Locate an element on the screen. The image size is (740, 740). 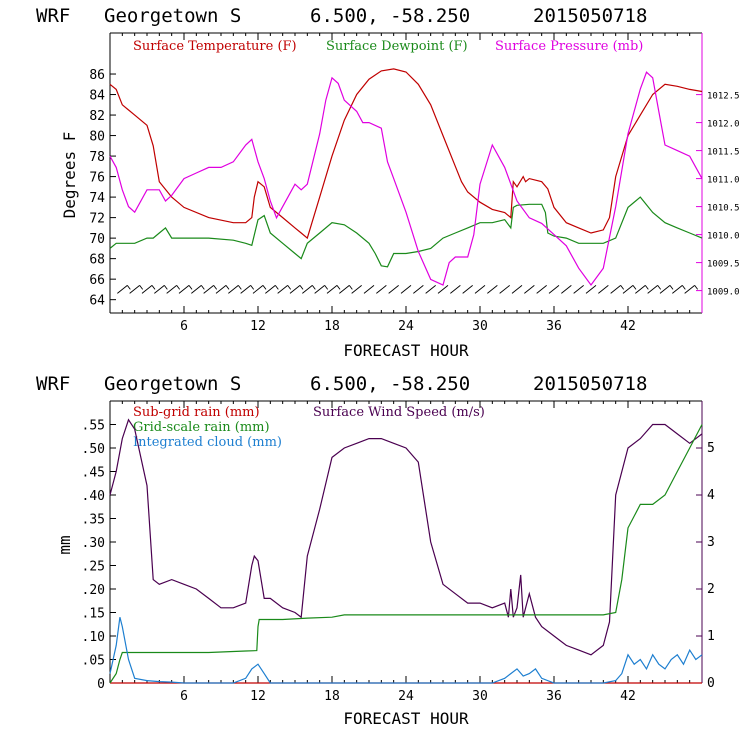
top-header-coords: 6.500, -58.250 is located at coordinates (390, 16).